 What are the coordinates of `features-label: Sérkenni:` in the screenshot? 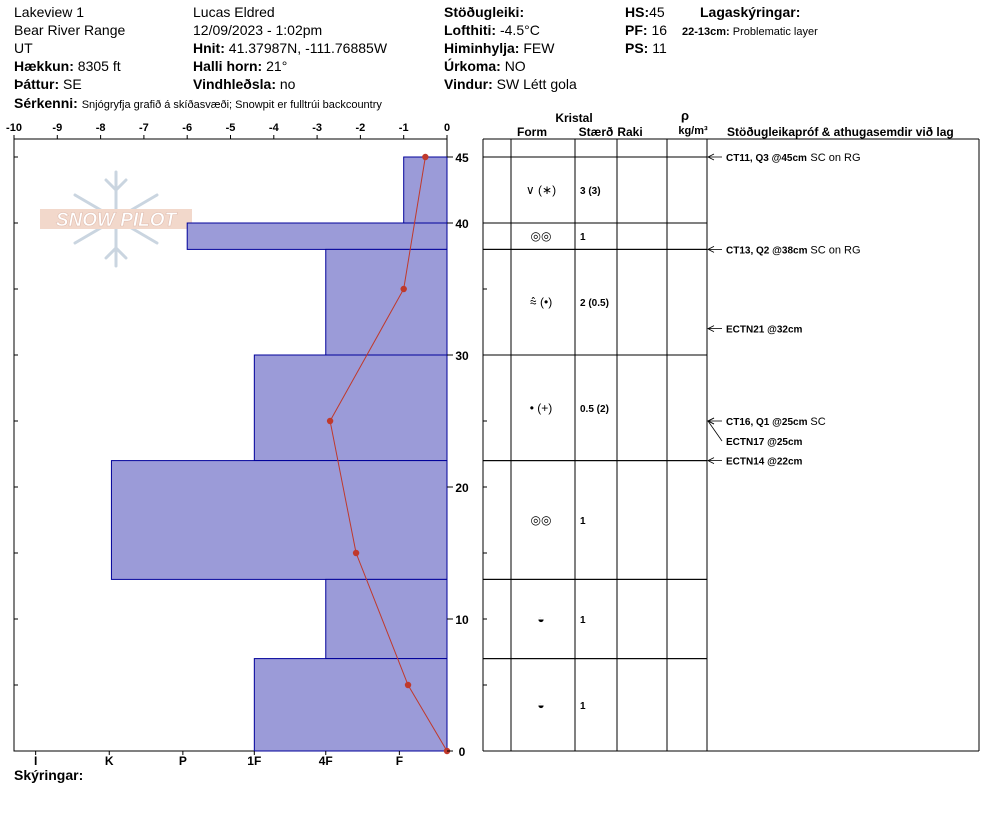 It's located at (46, 103).